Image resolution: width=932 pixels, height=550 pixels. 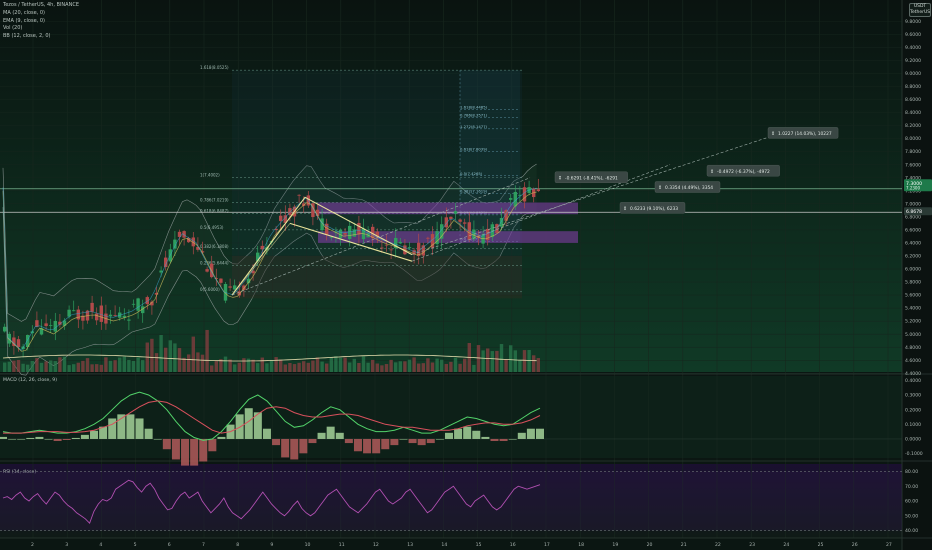 What do you see at coordinates (913, 126) in the screenshot?
I see `price-tick-label: 8.2000` at bounding box center [913, 126].